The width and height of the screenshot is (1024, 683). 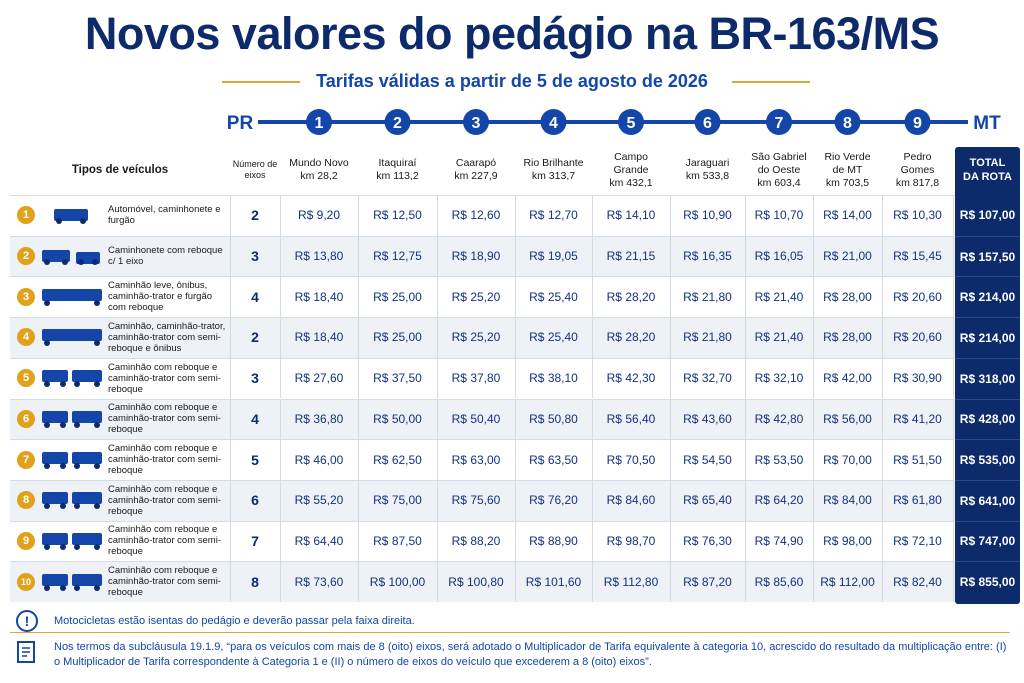 I want to click on column-name: Rio Verde de MT, so click(x=847, y=163).